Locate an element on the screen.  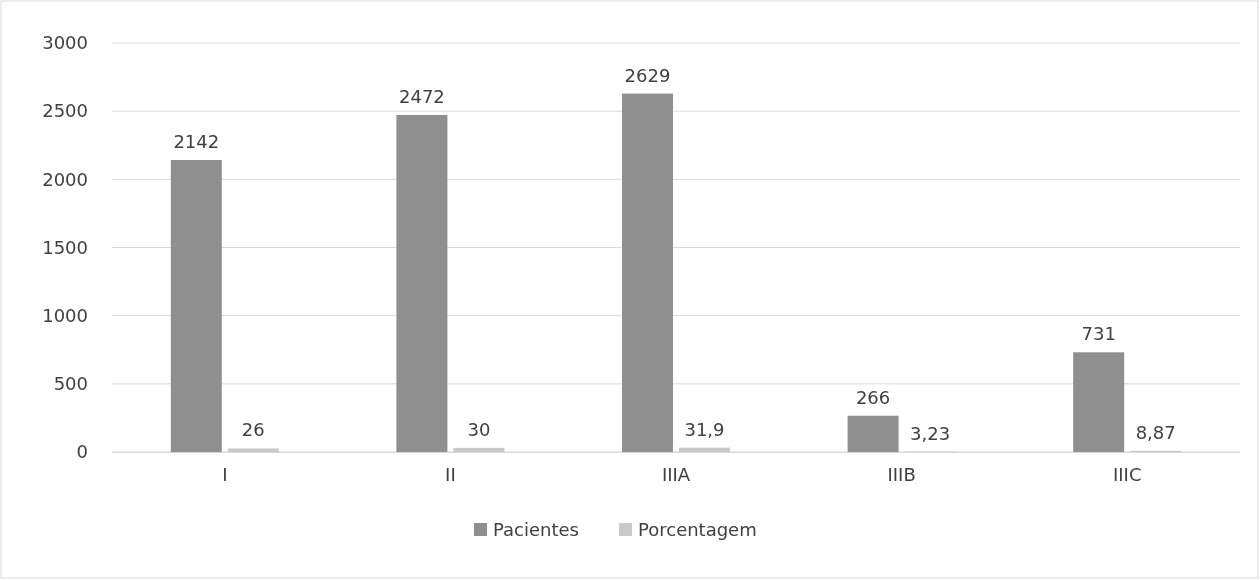
y-tick-label: 3000 is located at coordinates (65, 43).